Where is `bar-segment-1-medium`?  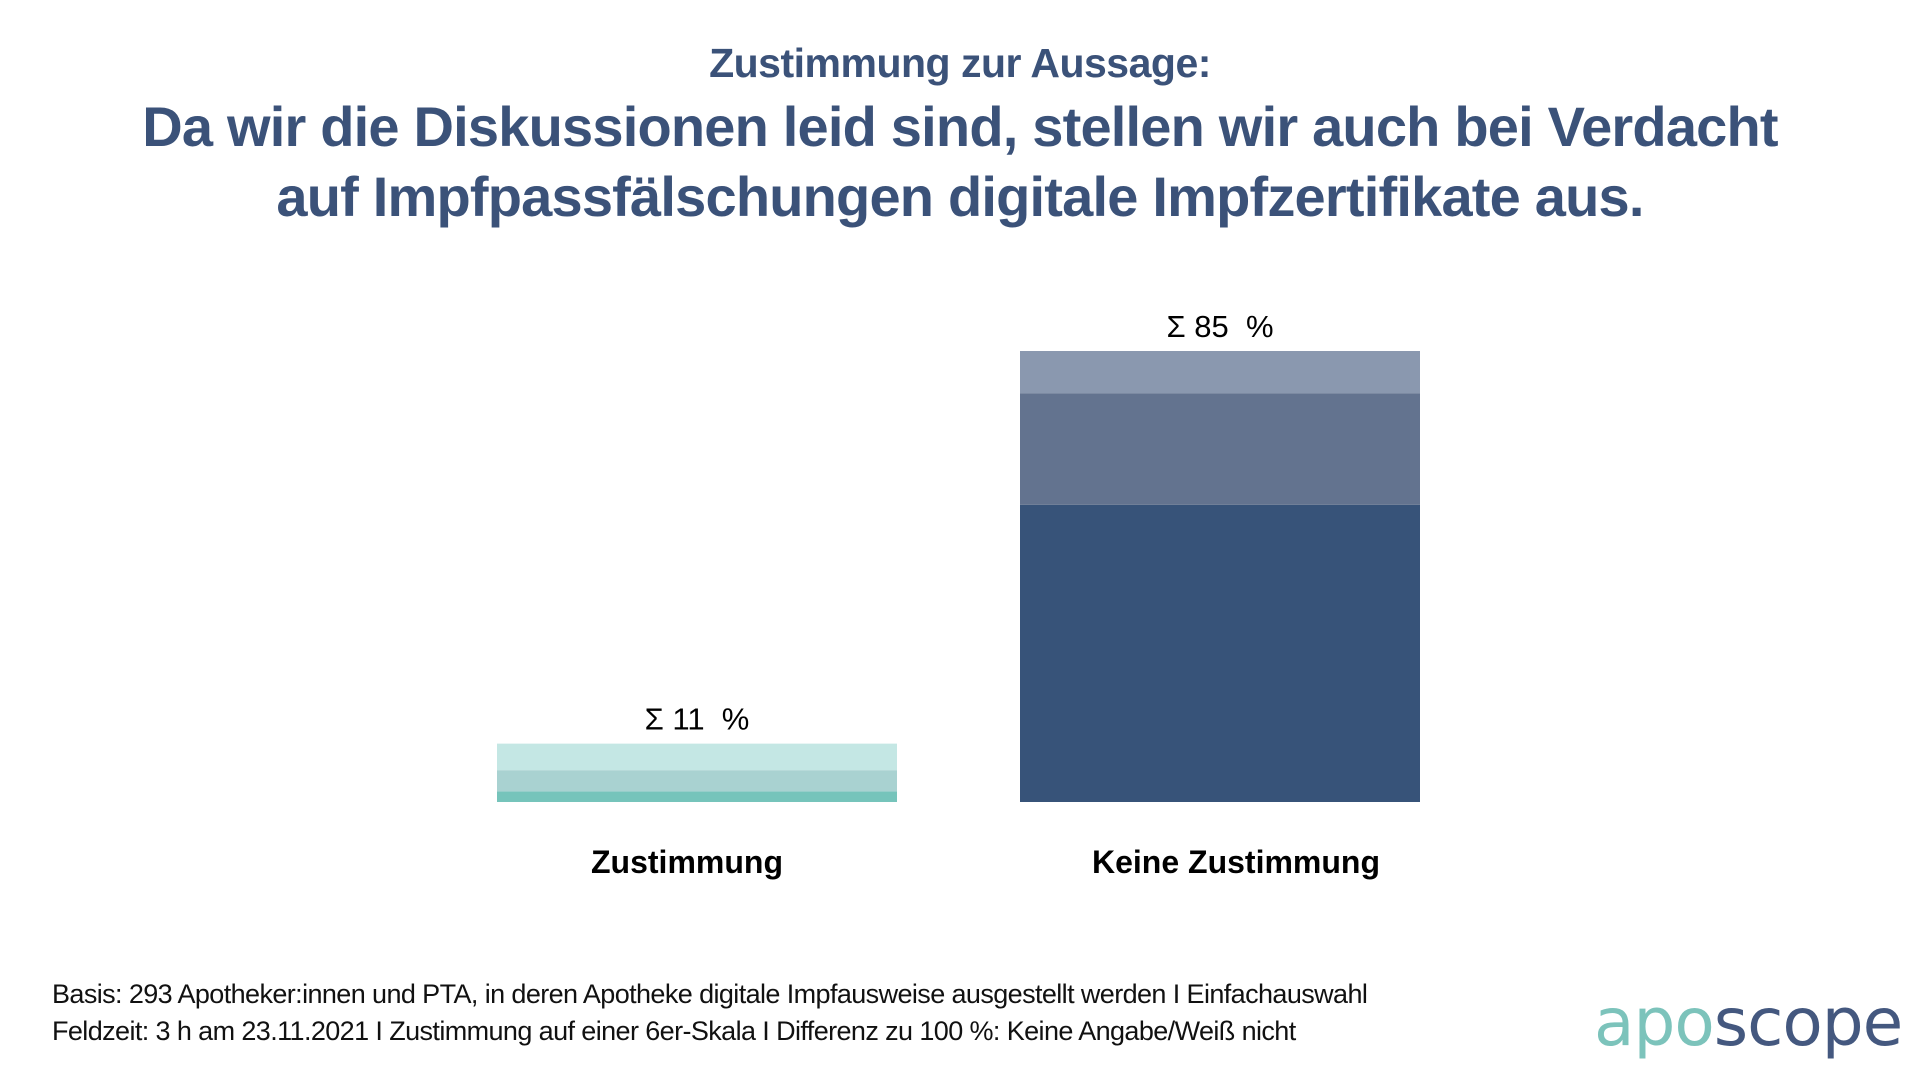 bar-segment-1-medium is located at coordinates (697, 781).